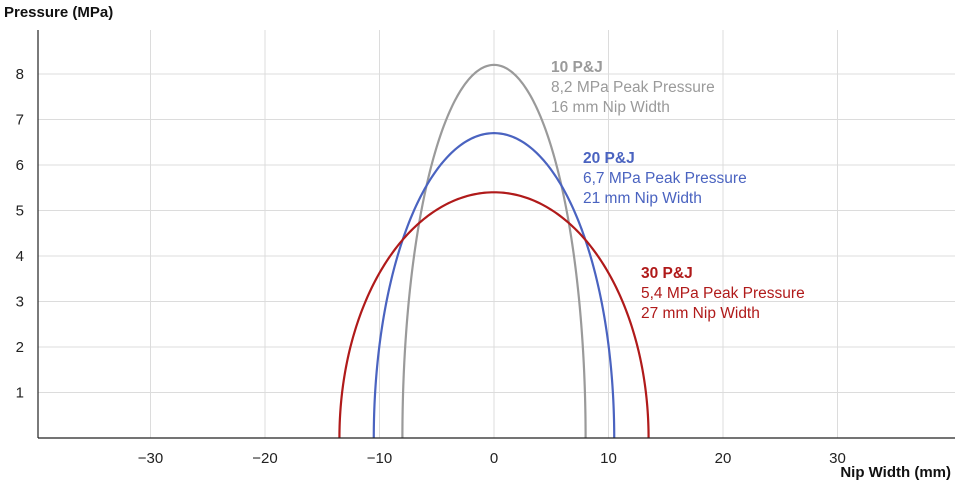  Describe the element at coordinates (20, 165) in the screenshot. I see `y-tick-label: 6` at that location.